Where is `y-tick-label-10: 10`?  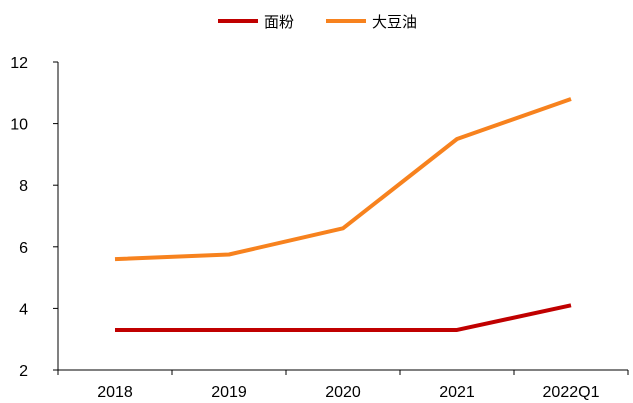 y-tick-label-10: 10 is located at coordinates (19, 125).